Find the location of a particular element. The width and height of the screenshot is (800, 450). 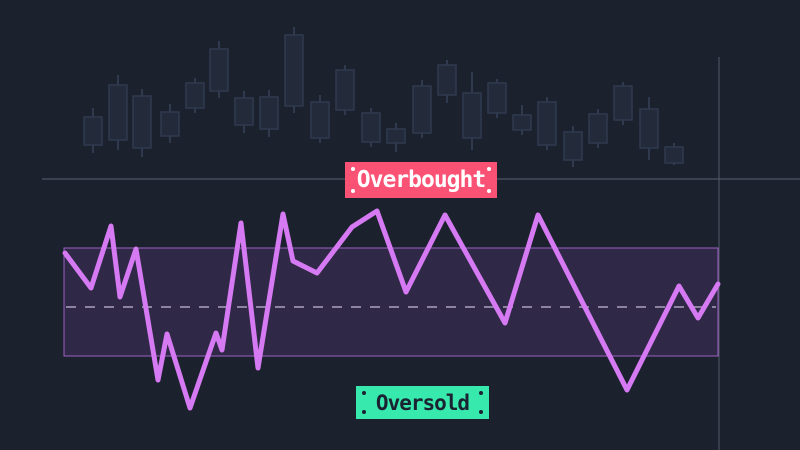

oversold-label: Oversold is located at coordinates (422, 402).